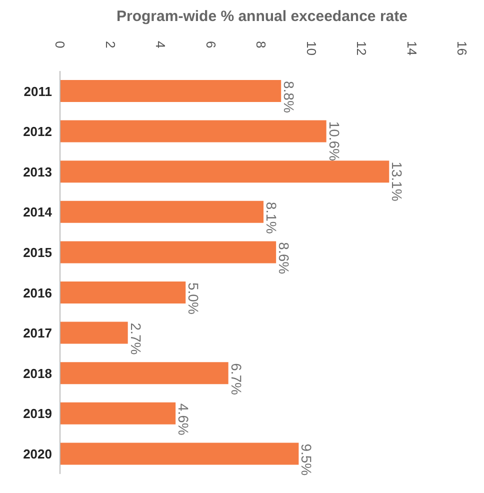  Describe the element at coordinates (361, 48) in the screenshot. I see `x-tick-label: 12` at that location.